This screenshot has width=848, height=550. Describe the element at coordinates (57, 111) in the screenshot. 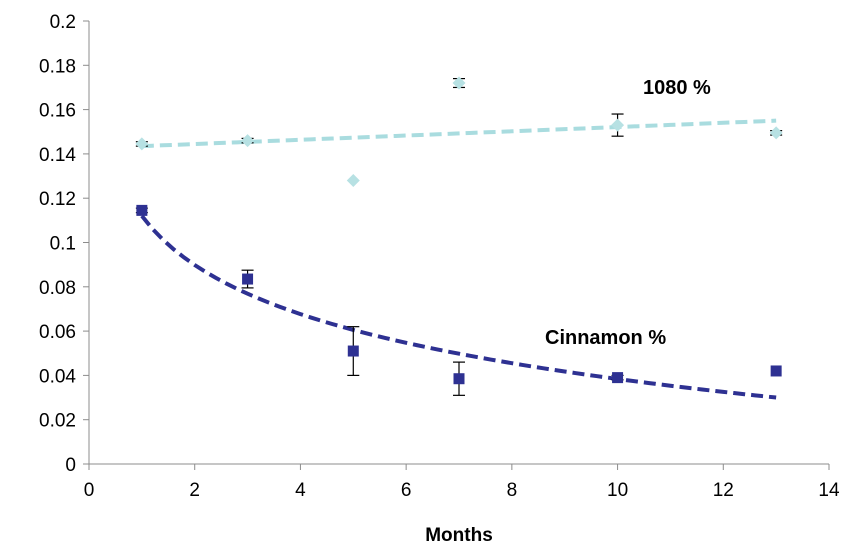

I see `y-tick-label: 0.16` at that location.